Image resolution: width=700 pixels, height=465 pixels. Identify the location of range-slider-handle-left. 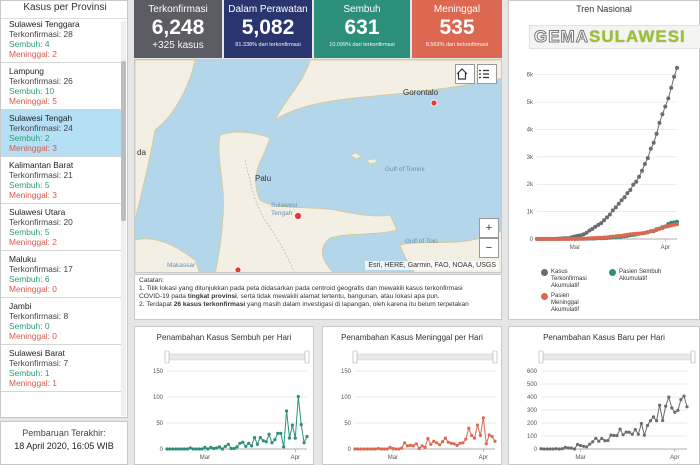
(541, 357).